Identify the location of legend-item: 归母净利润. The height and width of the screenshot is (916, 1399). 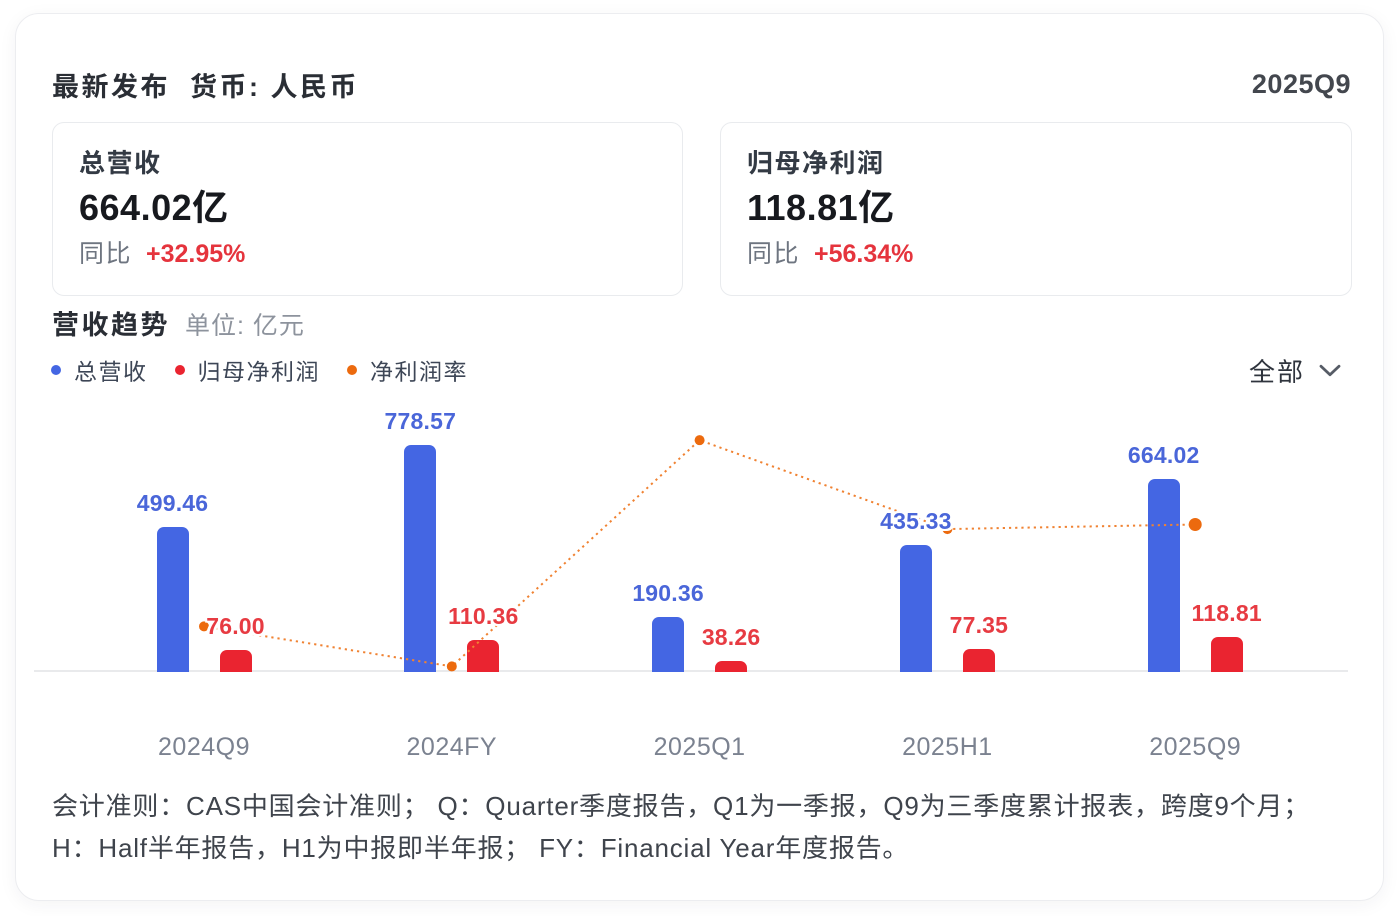
(247, 370).